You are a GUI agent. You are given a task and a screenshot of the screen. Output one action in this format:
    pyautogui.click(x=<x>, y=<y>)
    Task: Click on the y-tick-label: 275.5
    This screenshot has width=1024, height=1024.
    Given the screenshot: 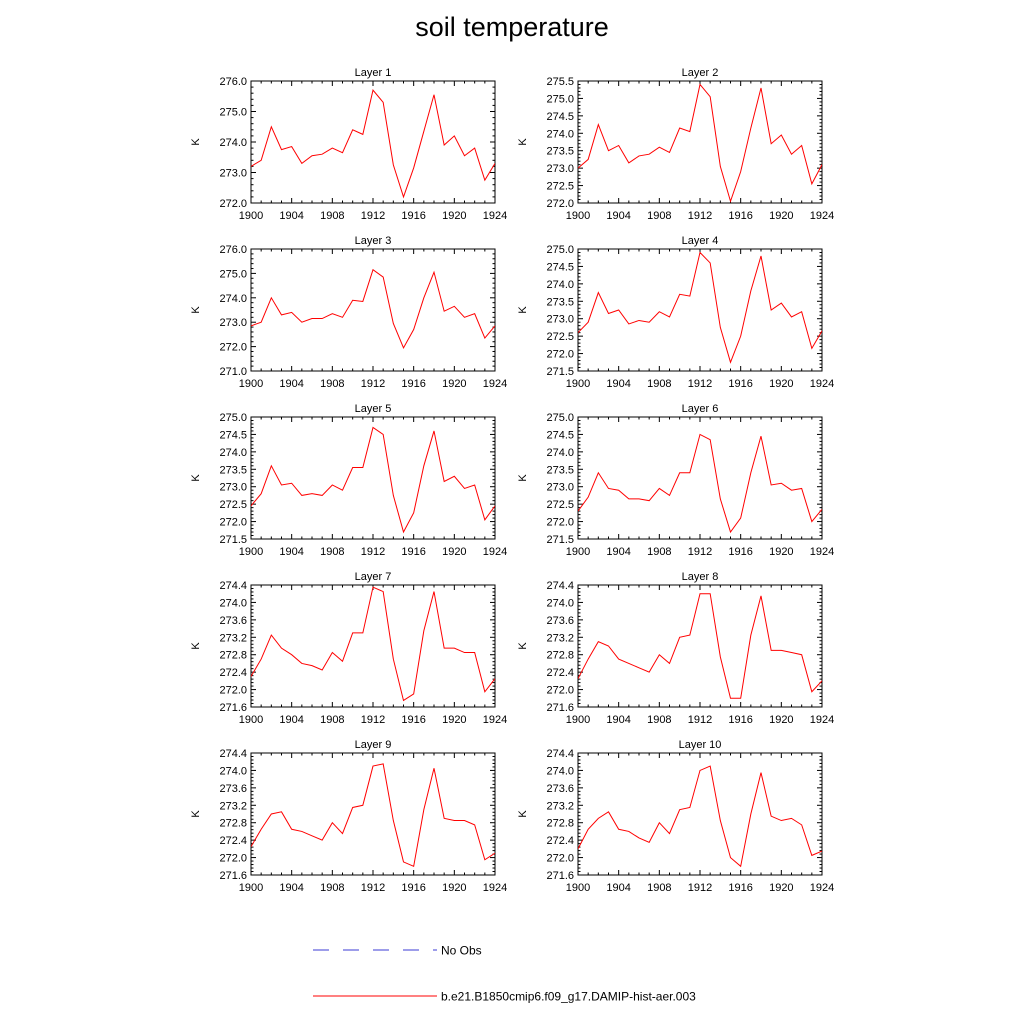 What is the action you would take?
    pyautogui.click(x=560, y=82)
    